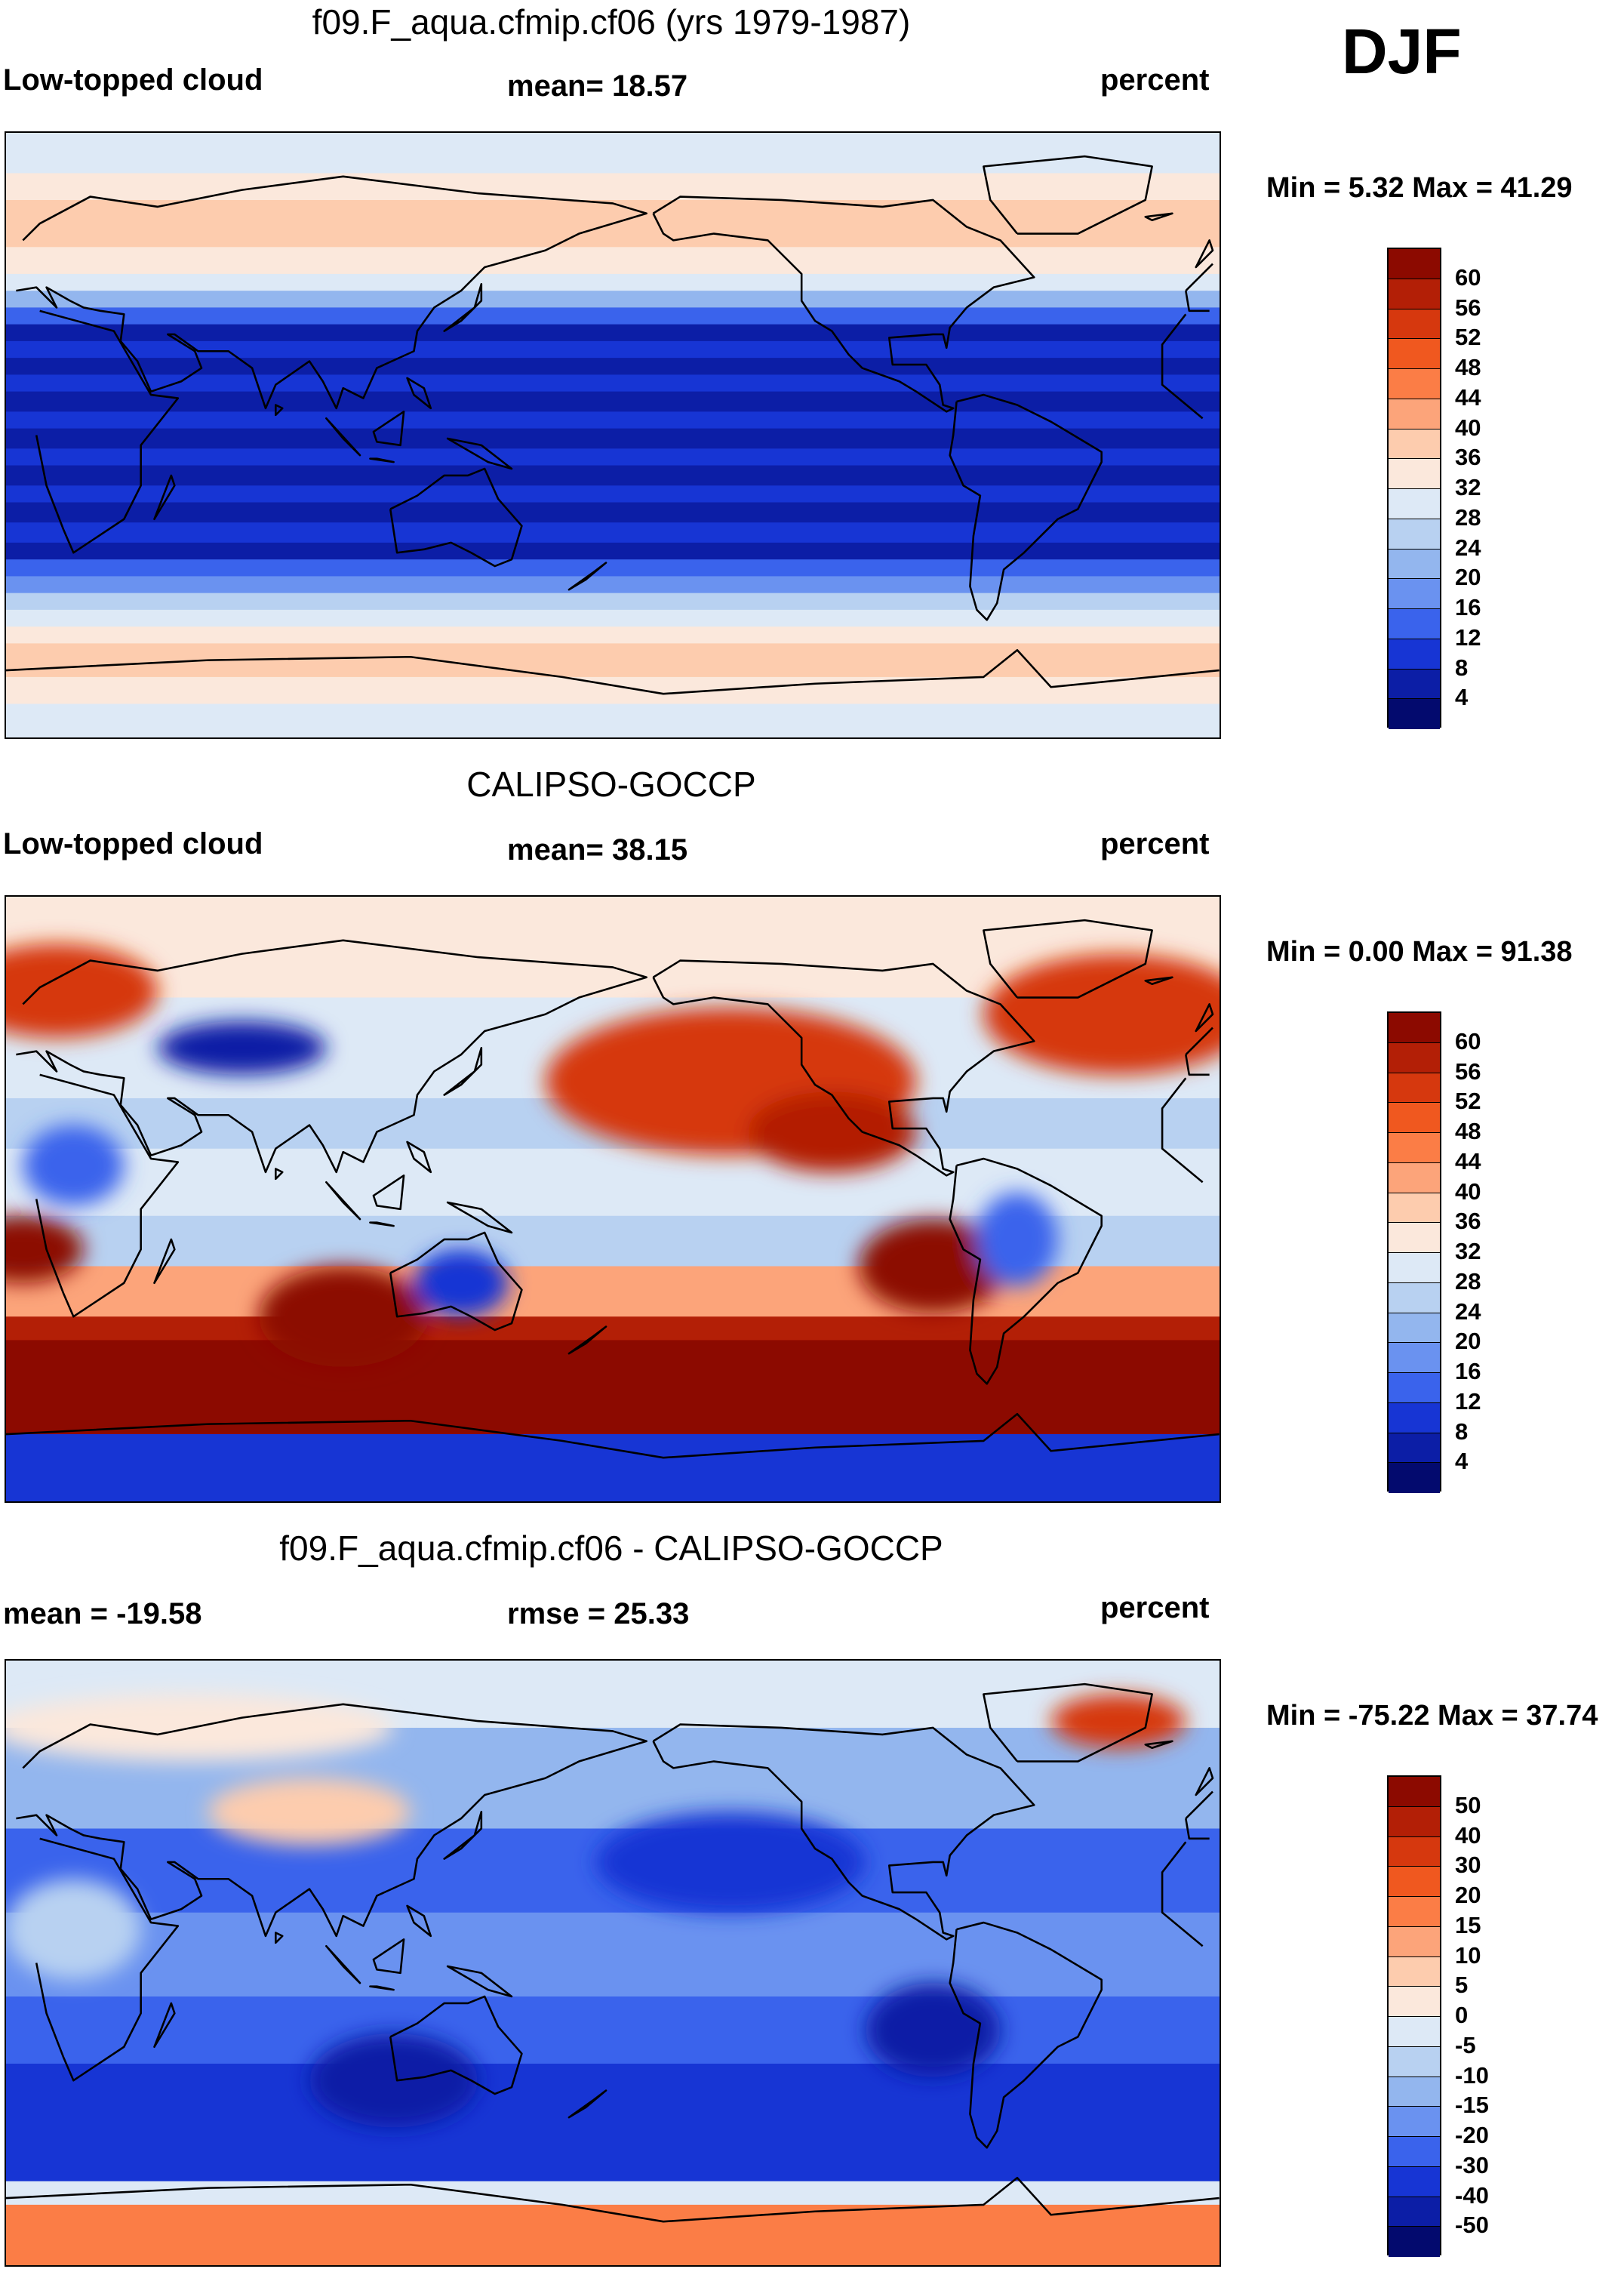 This screenshot has width=1624, height=2272. Describe the element at coordinates (1468, 307) in the screenshot. I see `colorbar-tick-label: 56` at that location.